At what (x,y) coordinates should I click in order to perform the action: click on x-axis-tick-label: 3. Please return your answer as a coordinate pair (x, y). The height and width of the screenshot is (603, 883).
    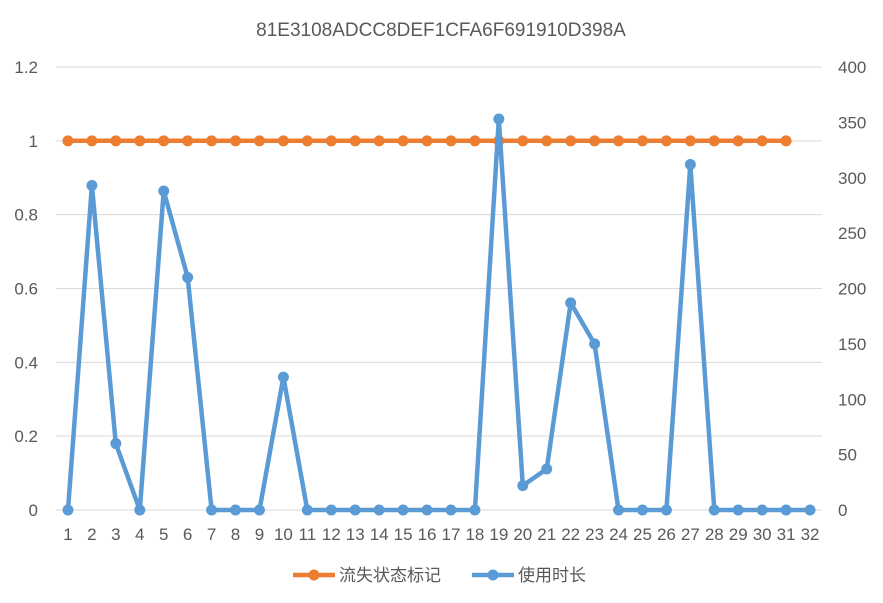
    Looking at the image, I should click on (115, 534).